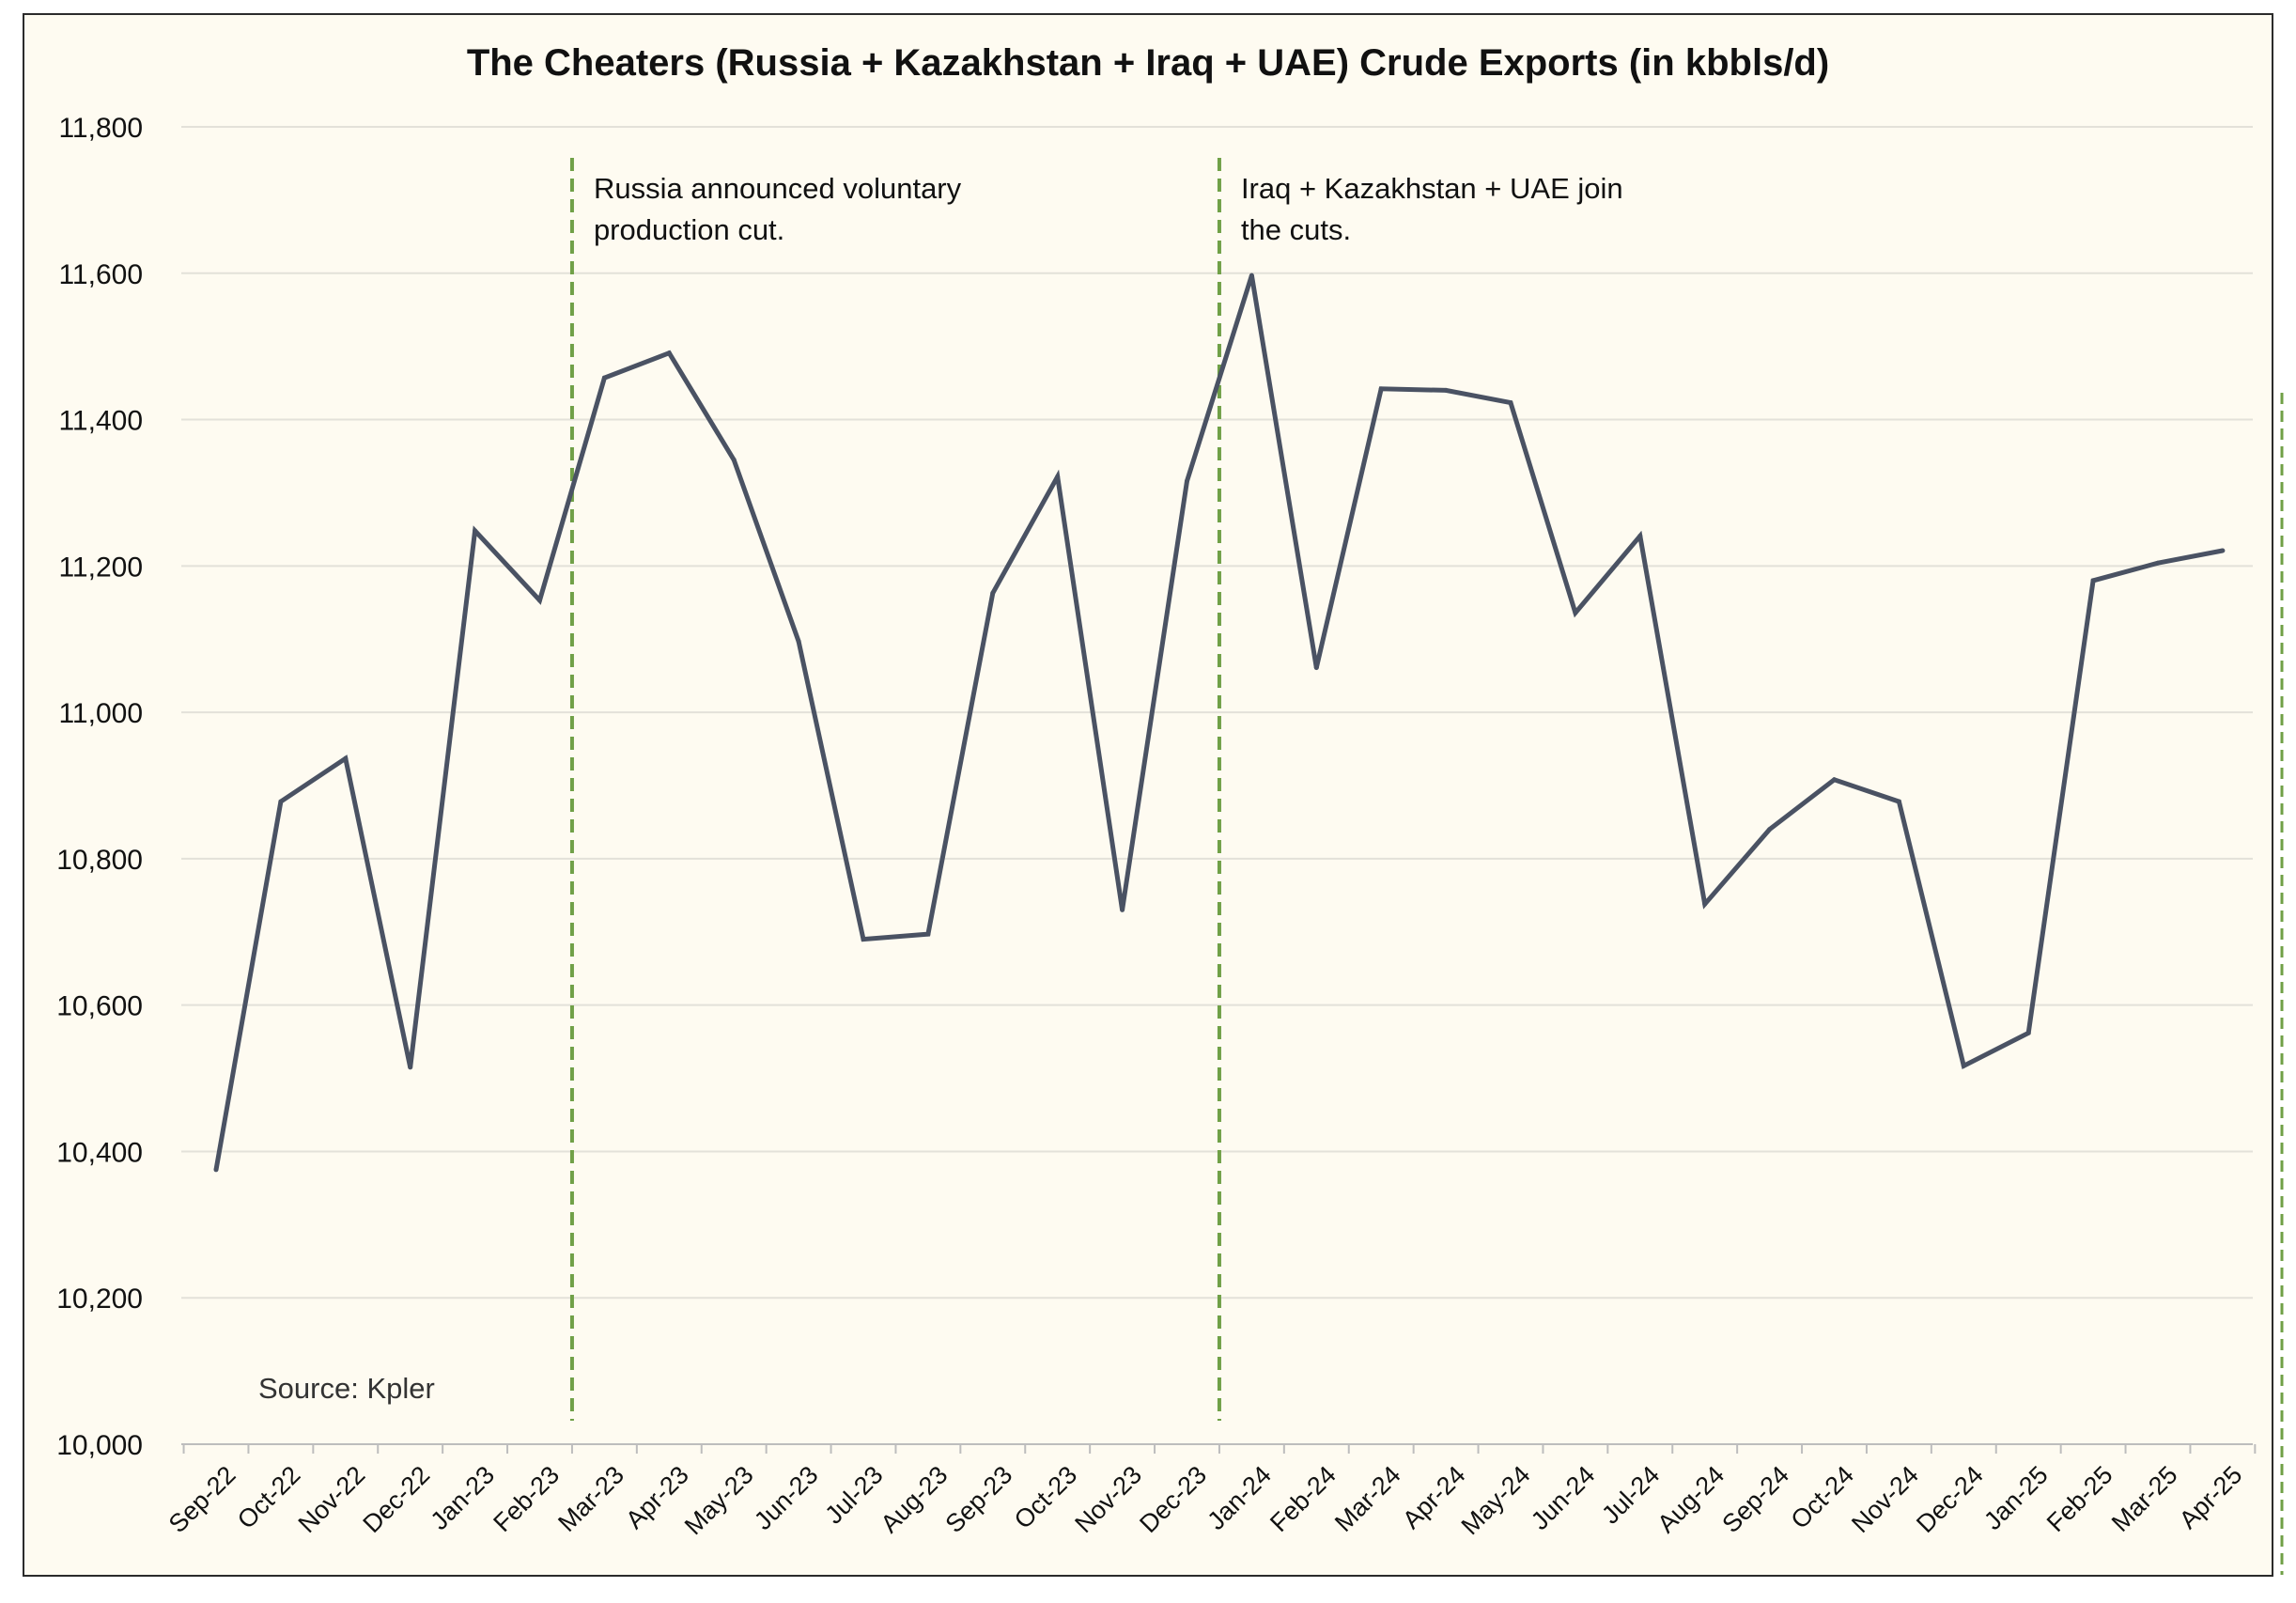 The image size is (2296, 1603). What do you see at coordinates (100, 567) in the screenshot?
I see `y-tick-label: 11,200` at bounding box center [100, 567].